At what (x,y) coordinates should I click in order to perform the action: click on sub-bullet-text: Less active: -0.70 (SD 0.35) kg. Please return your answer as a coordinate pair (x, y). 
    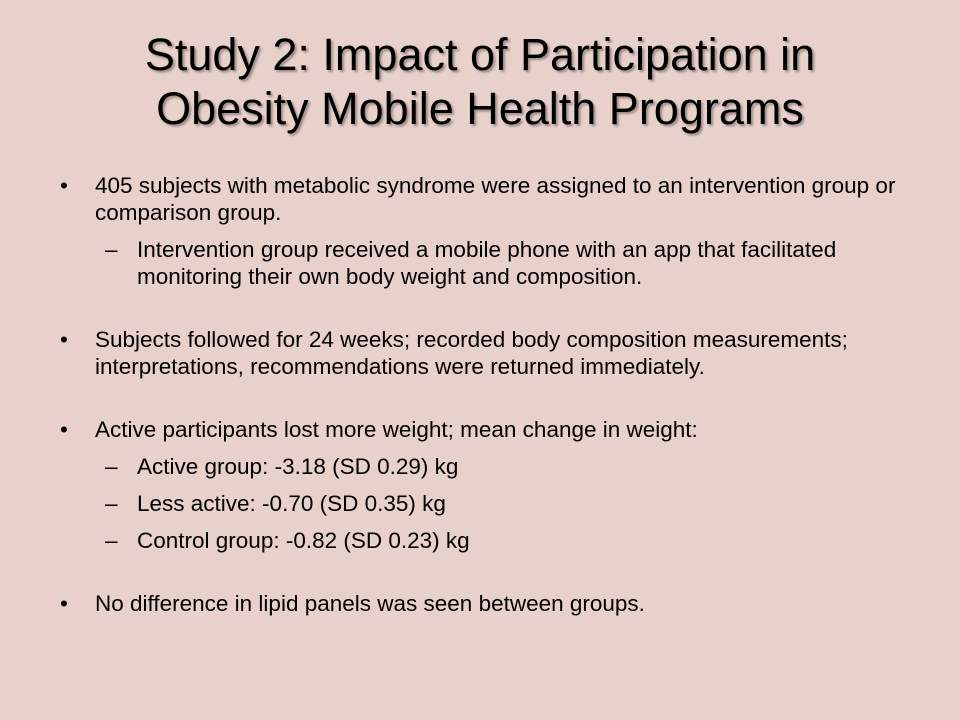
    Looking at the image, I should click on (291, 503).